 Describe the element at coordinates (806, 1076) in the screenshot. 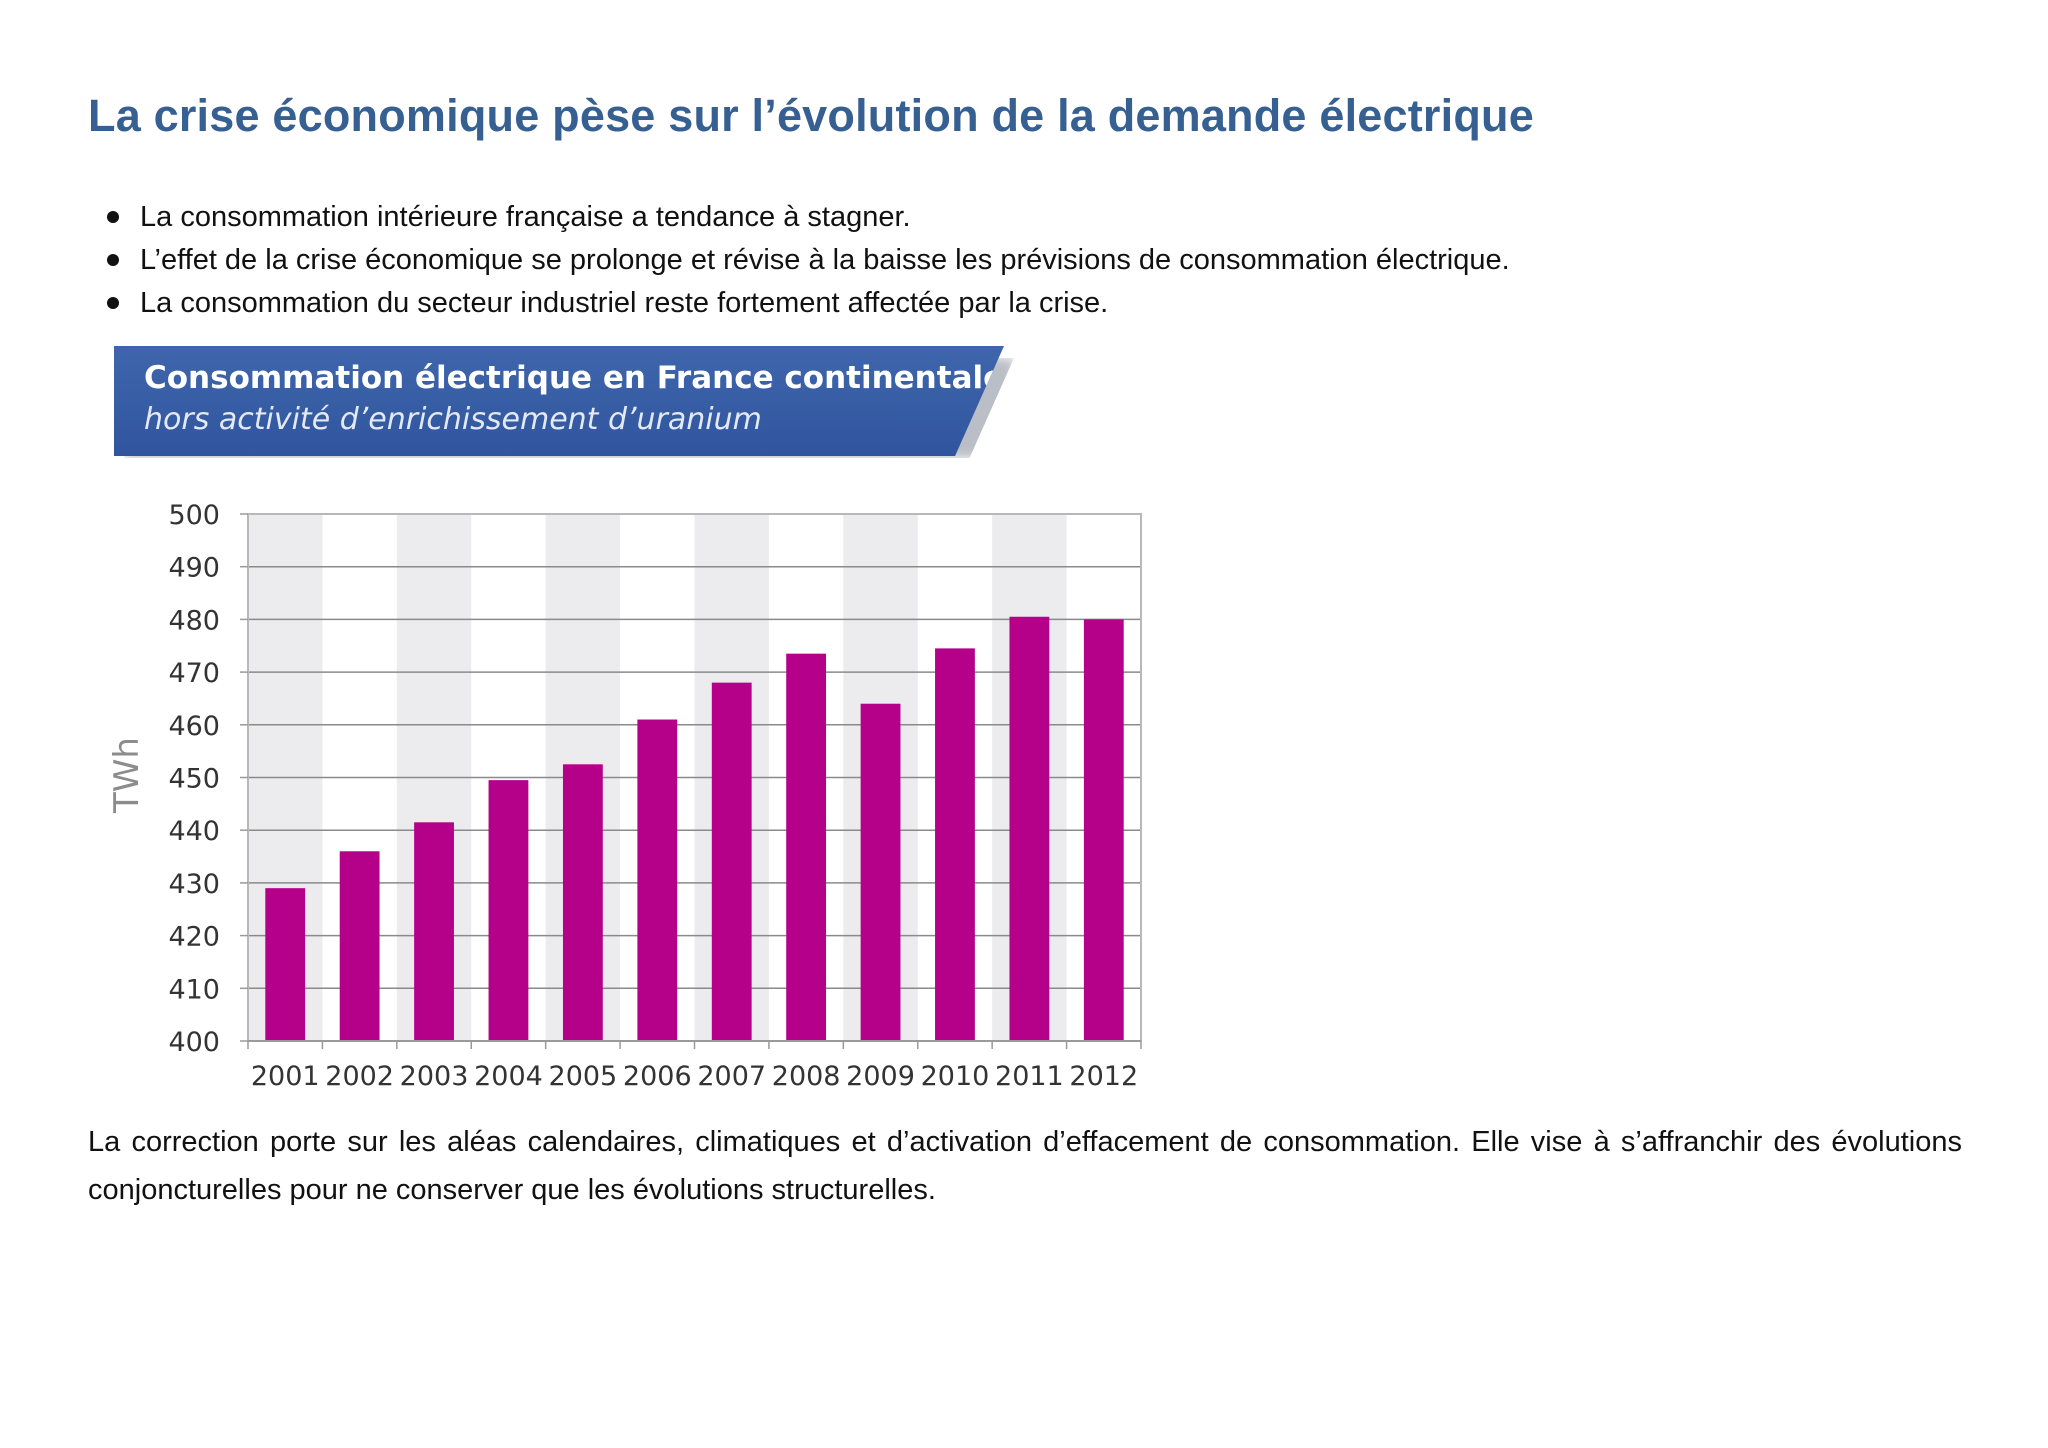

I see `x-tick-label: 2008` at that location.